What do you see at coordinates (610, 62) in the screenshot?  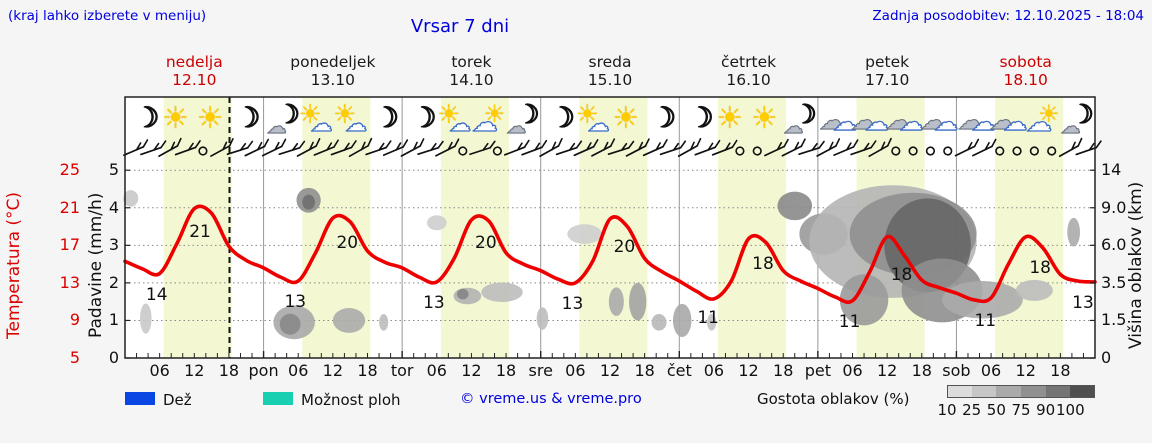 I see `day-name: sreda` at bounding box center [610, 62].